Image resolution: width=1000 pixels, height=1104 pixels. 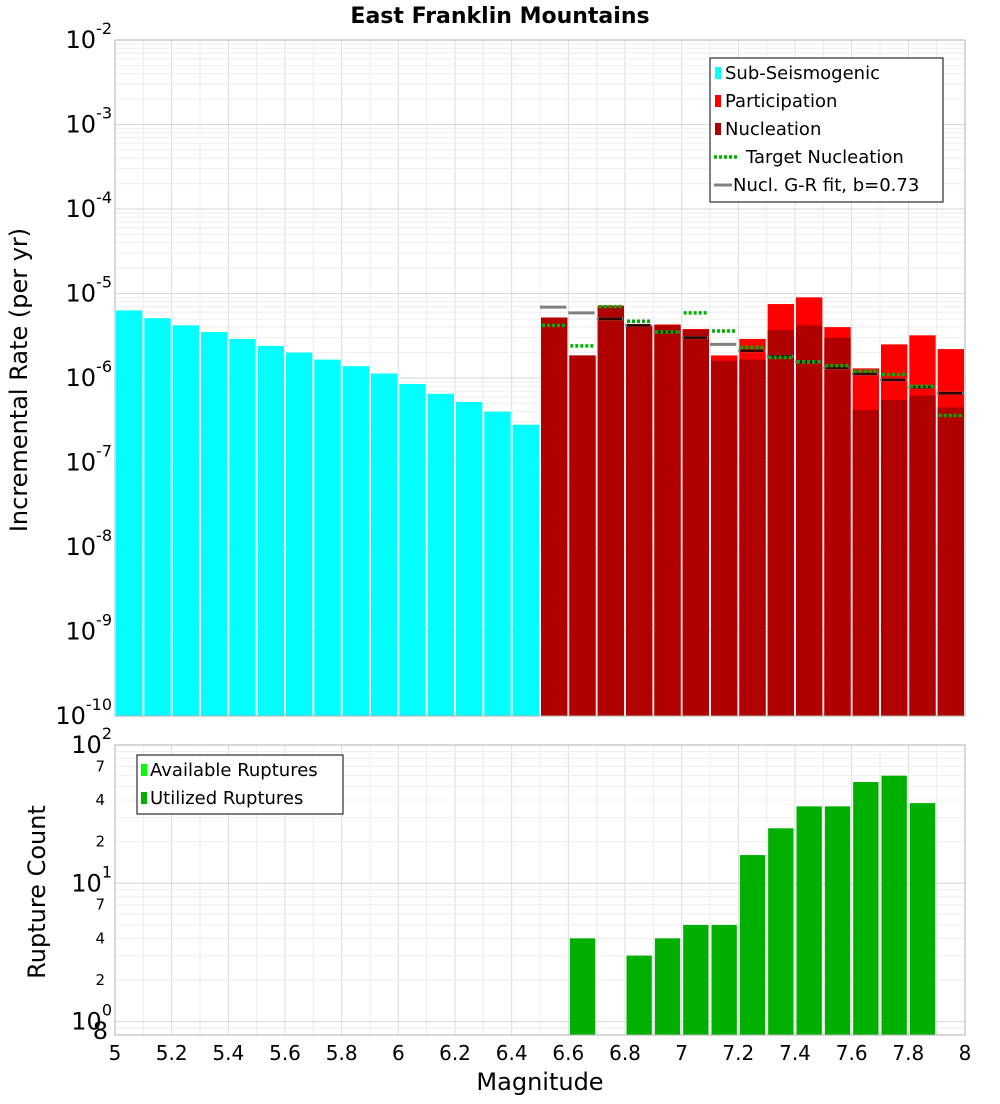 What do you see at coordinates (100, 938) in the screenshot?
I see `bottom-y-minor-tick-label: 4` at bounding box center [100, 938].